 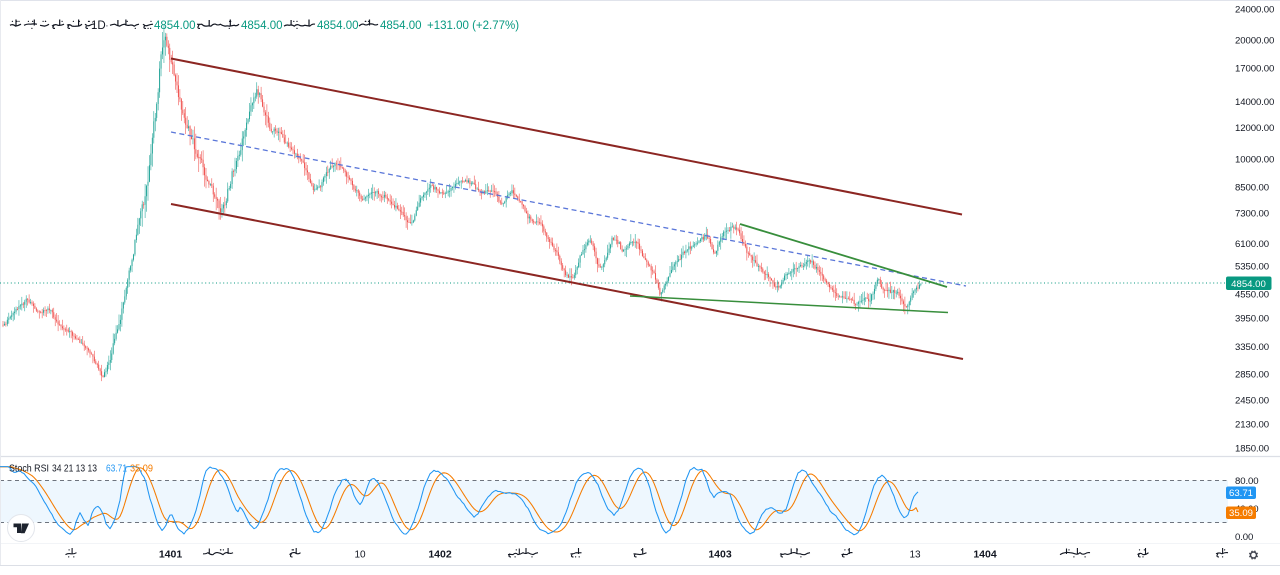 What do you see at coordinates (1254, 41) in the screenshot?
I see `svg-text: 20000.00` at bounding box center [1254, 41].